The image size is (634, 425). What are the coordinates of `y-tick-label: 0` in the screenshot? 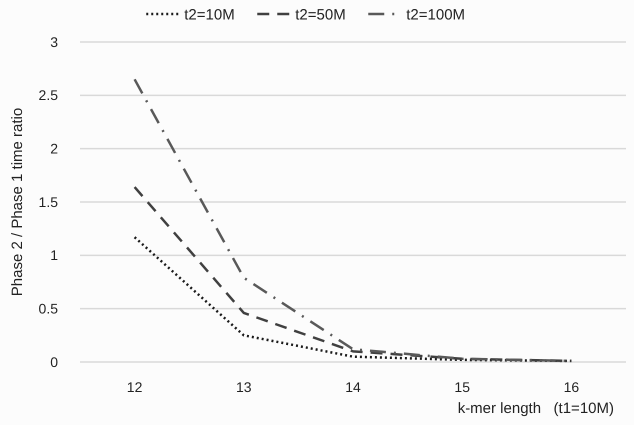 It's located at (54, 362).